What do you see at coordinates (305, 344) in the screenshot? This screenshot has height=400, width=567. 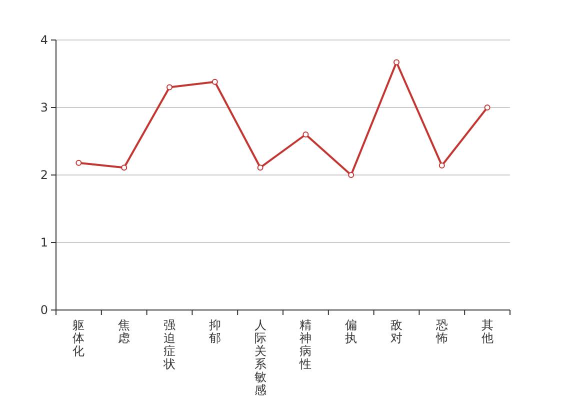 I see `x-tick-label: 精神病性` at bounding box center [305, 344].